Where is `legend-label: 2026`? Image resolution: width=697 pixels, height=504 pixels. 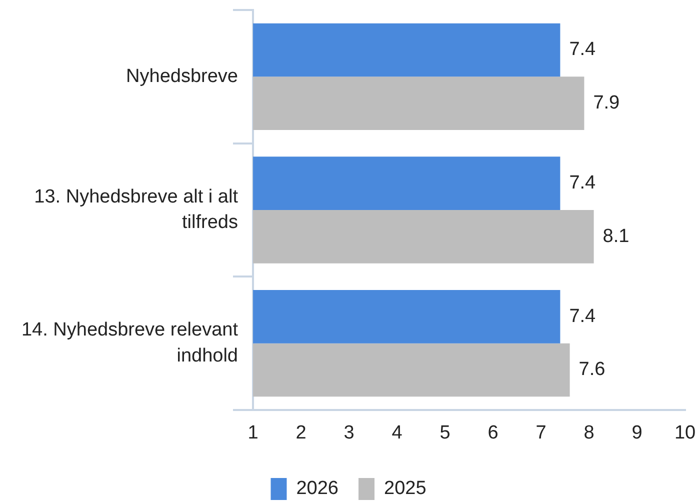
legend-label: 2026 is located at coordinates (317, 489).